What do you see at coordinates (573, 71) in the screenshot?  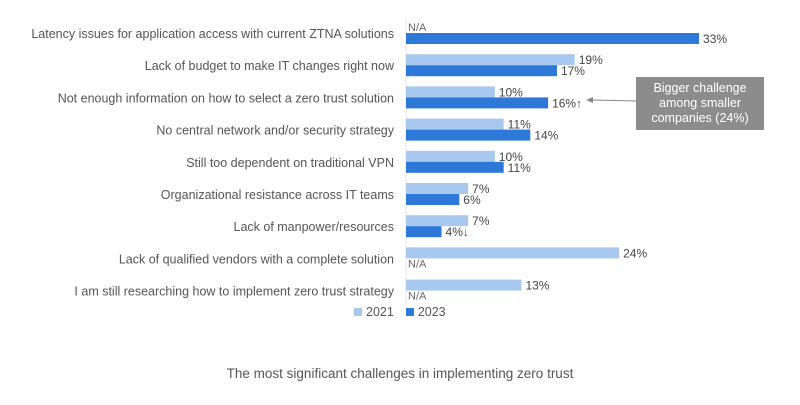 I see `value-label-2023: 17%` at bounding box center [573, 71].